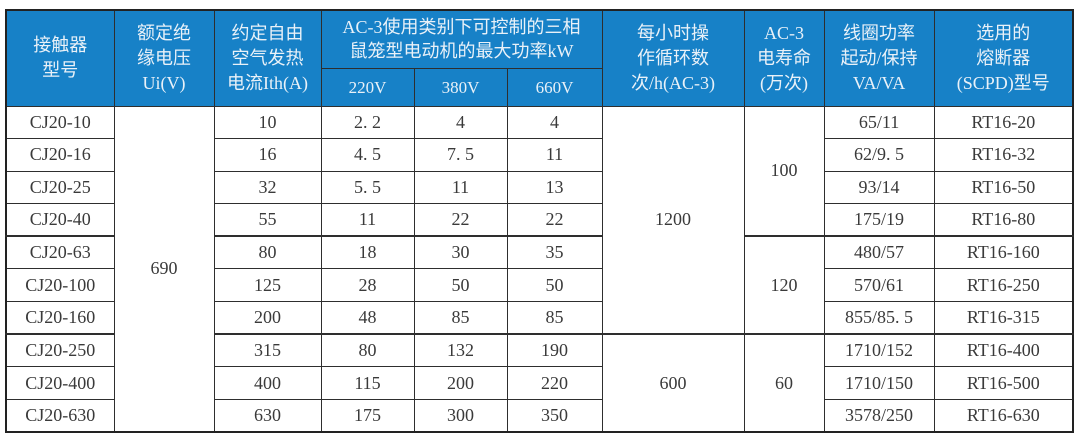 The width and height of the screenshot is (1085, 440). What do you see at coordinates (554, 252) in the screenshot?
I see `kw660-cell: 35` at bounding box center [554, 252].